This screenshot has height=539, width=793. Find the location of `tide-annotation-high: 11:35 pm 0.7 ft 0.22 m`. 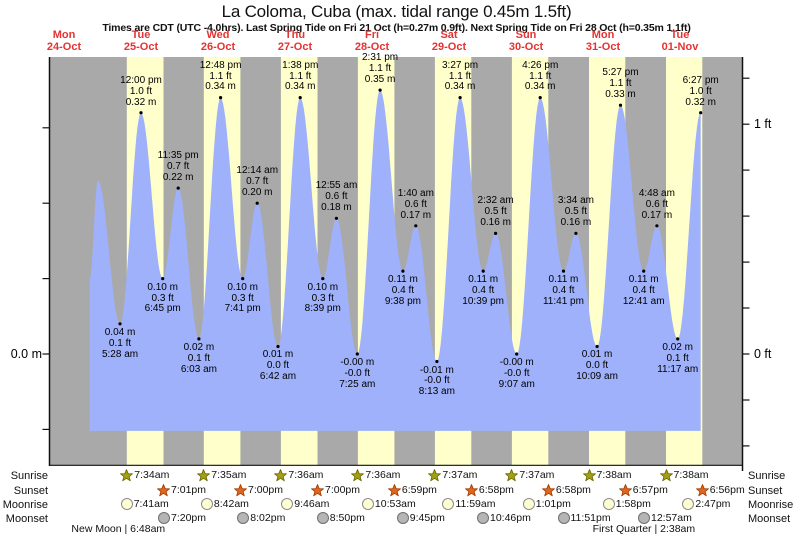

tide-annotation-high: 11:35 pm 0.7 ft 0.22 m is located at coordinates (178, 167).